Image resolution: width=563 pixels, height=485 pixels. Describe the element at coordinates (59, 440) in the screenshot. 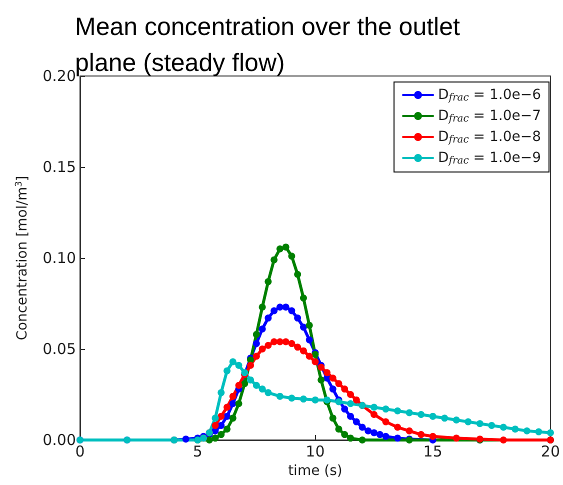

I see `y-tick-label: 0.00` at that location.